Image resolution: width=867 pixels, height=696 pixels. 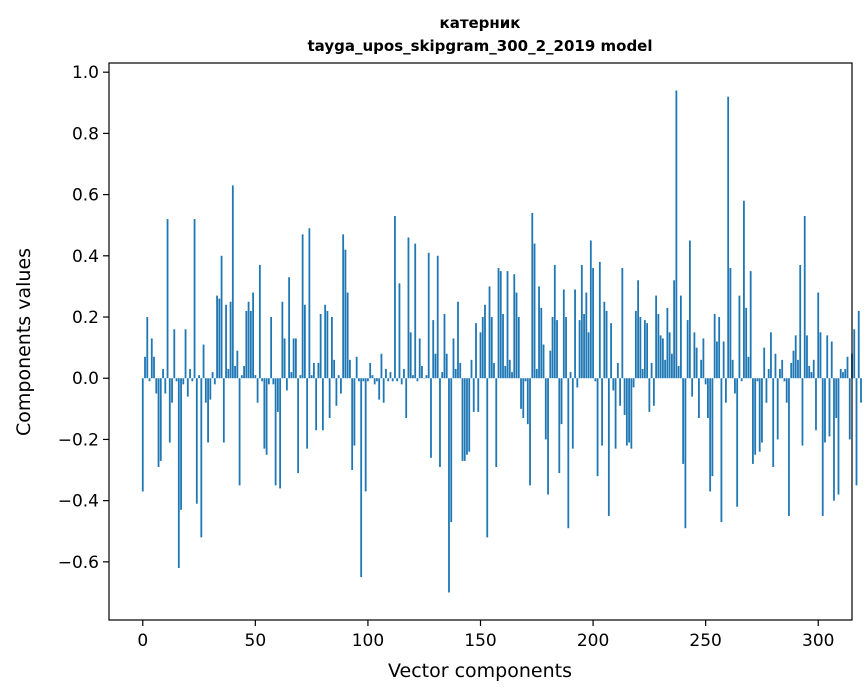 I want to click on y-tick-label: 0.6, so click(x=85, y=196).